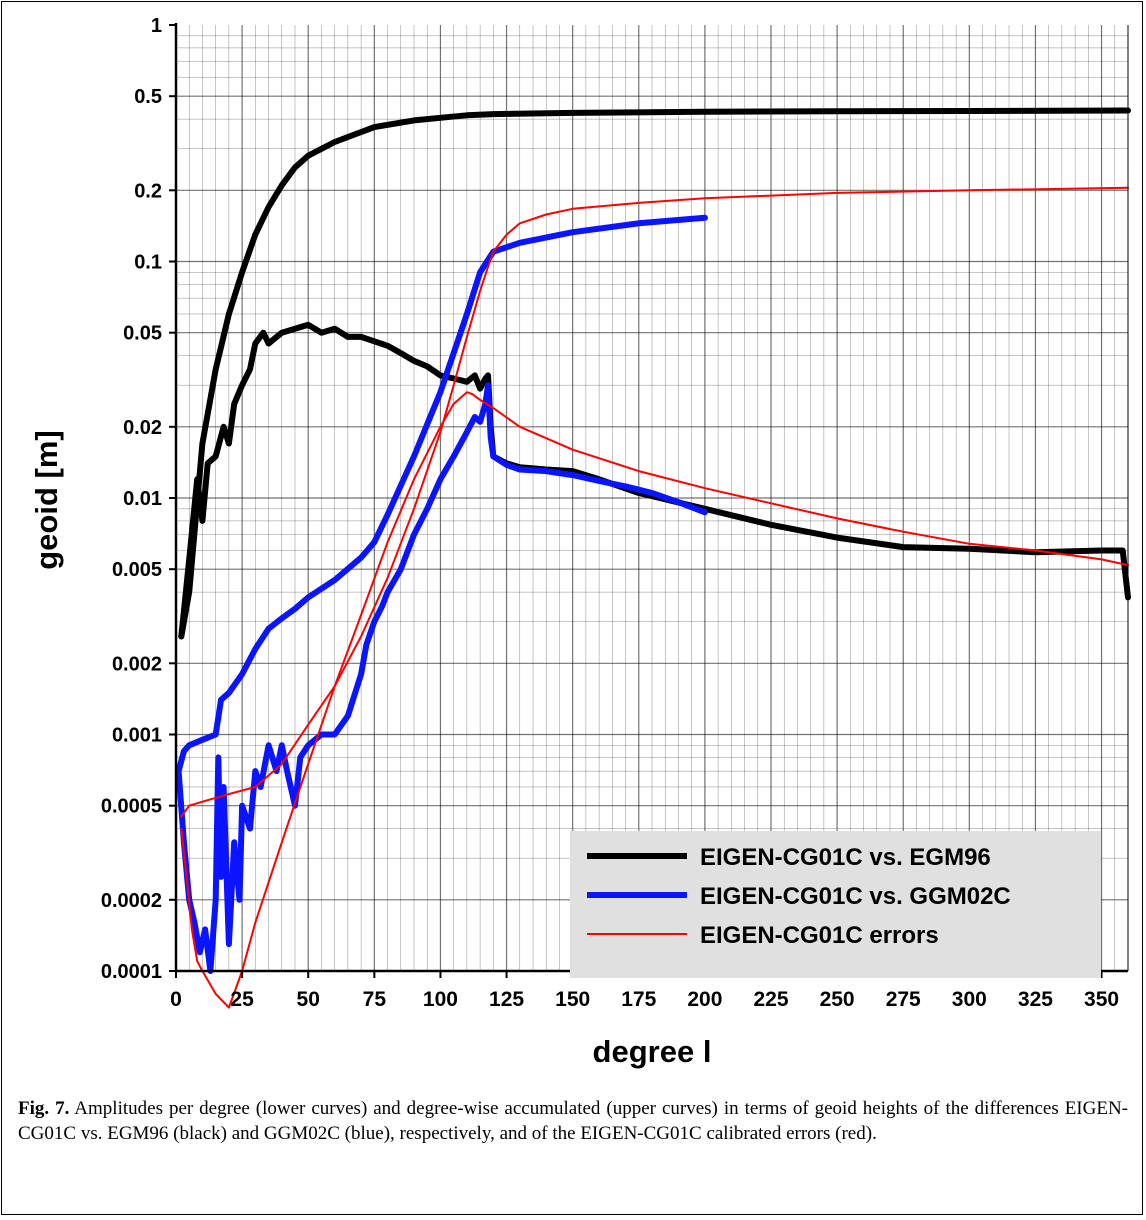  Describe the element at coordinates (704, 999) in the screenshot. I see `x-tick-label: 200` at that location.